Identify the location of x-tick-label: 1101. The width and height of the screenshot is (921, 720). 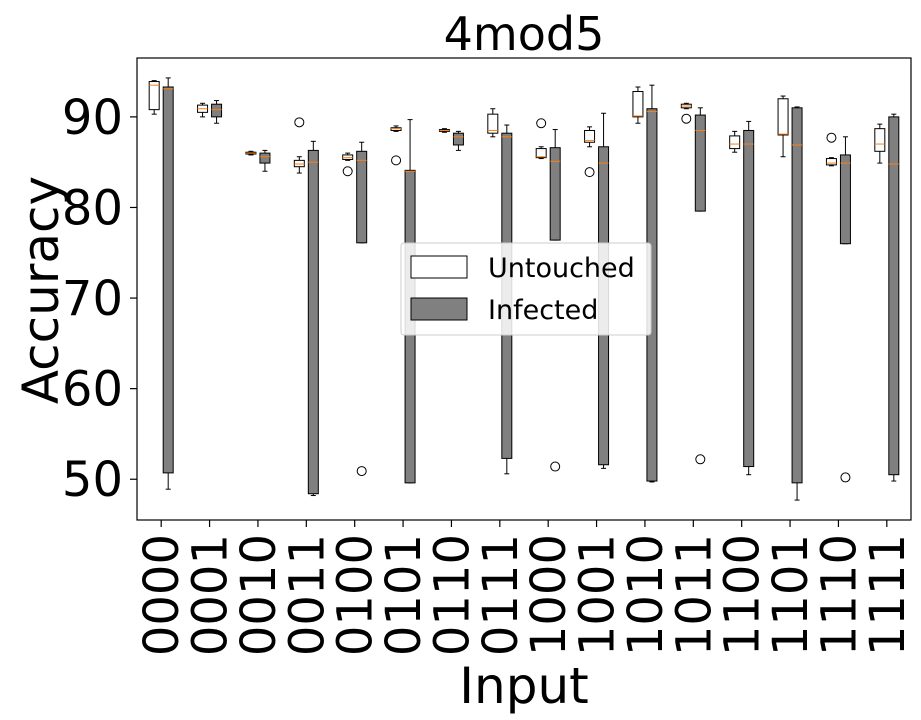
(791, 595).